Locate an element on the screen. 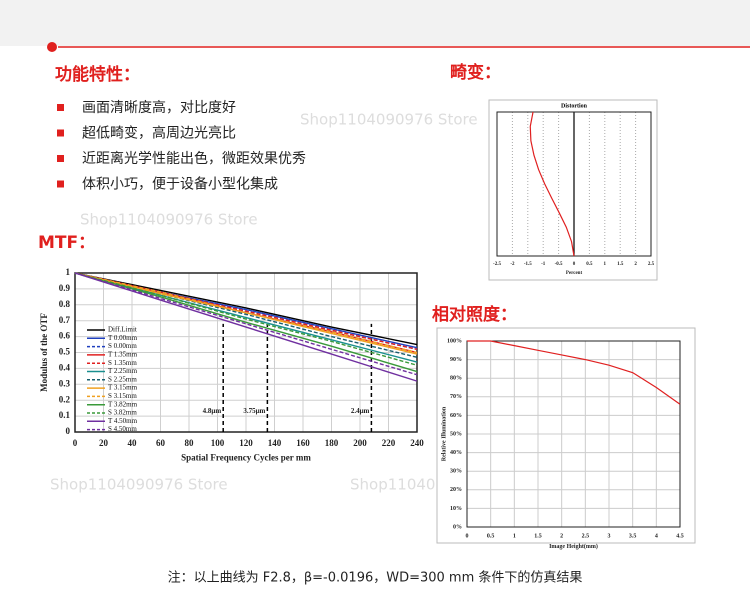 Image resolution: width=750 pixels, height=610 pixels. feature-item: 体积小巧，便于设备小型化集成 is located at coordinates (180, 184).